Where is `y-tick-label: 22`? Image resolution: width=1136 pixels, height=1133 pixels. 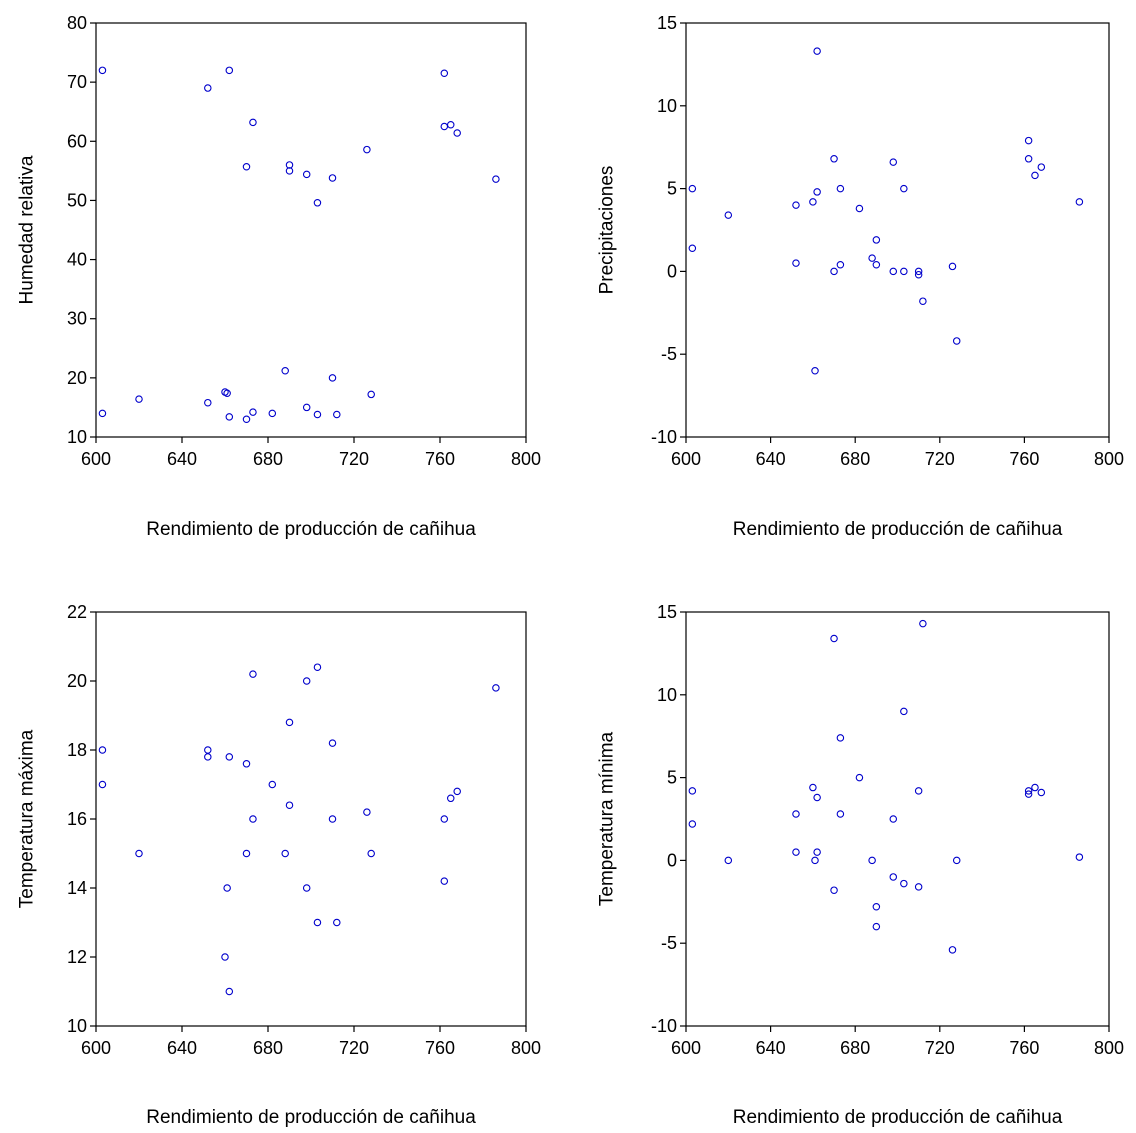 y-tick-label: 22 is located at coordinates (77, 612).